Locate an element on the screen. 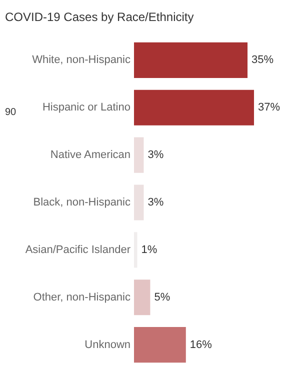  data-label: 16% is located at coordinates (201, 344).